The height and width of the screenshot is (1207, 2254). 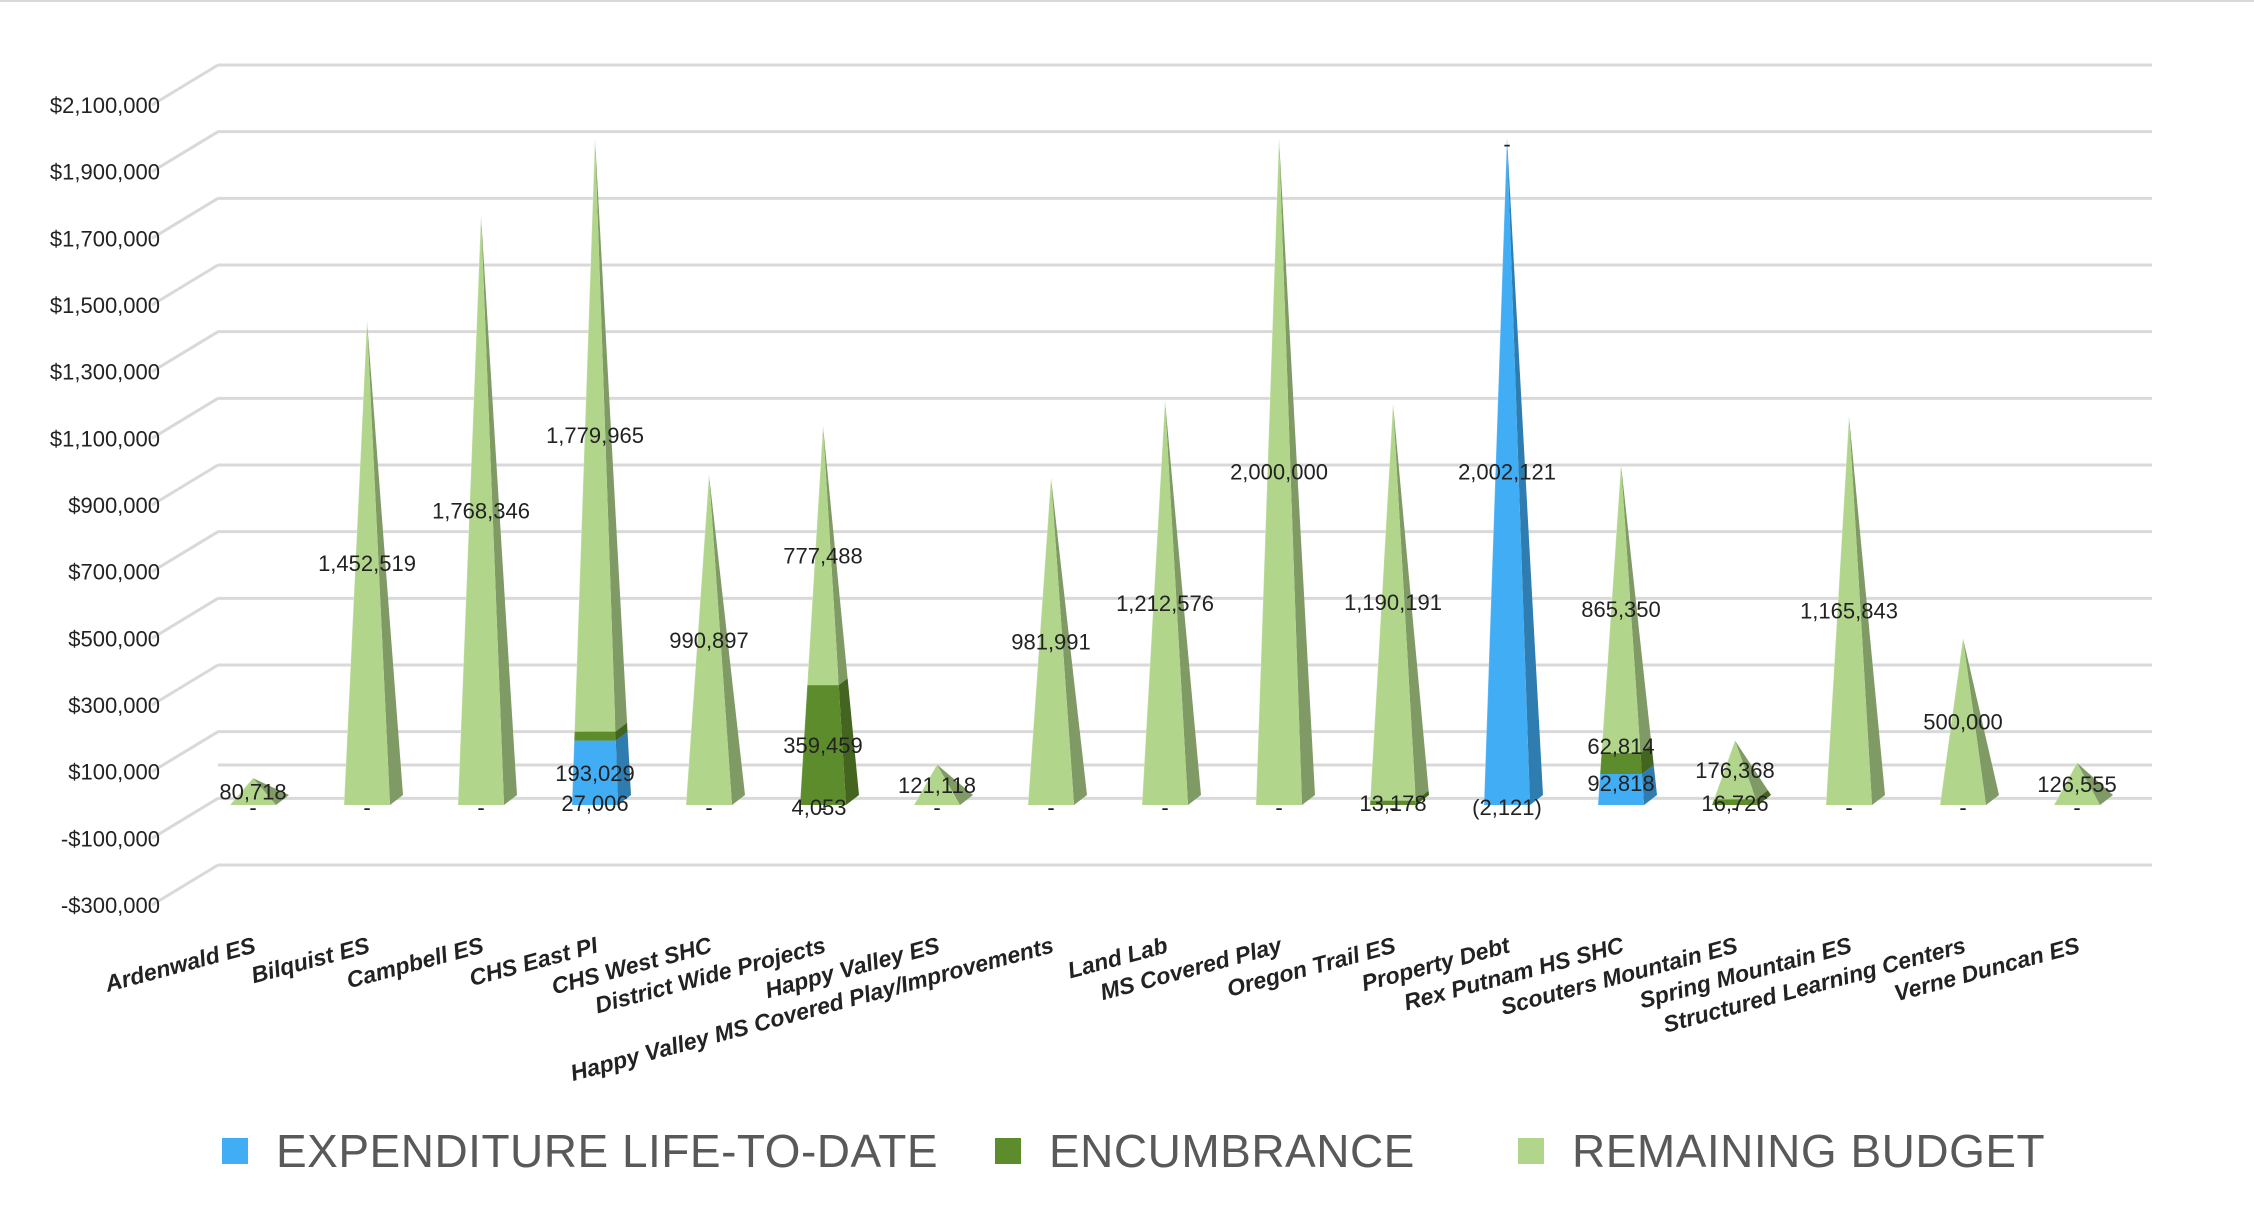 I want to click on data-label-encumbrance: 13,178, so click(x=1392, y=803).